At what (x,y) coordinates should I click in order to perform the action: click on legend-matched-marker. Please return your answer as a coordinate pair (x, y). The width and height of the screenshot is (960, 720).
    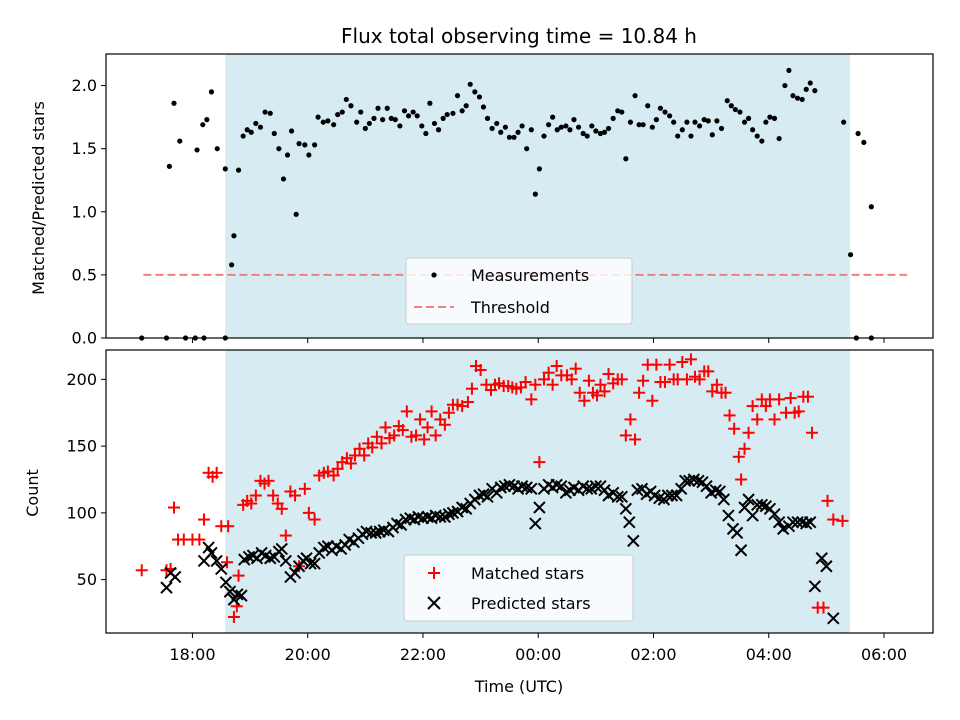
    Looking at the image, I should click on (434, 573).